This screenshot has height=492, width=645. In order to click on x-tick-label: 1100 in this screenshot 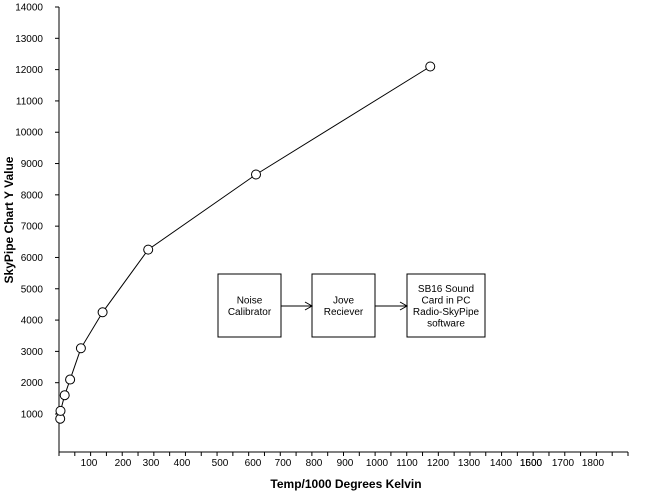, I will do `click(407, 463)`.